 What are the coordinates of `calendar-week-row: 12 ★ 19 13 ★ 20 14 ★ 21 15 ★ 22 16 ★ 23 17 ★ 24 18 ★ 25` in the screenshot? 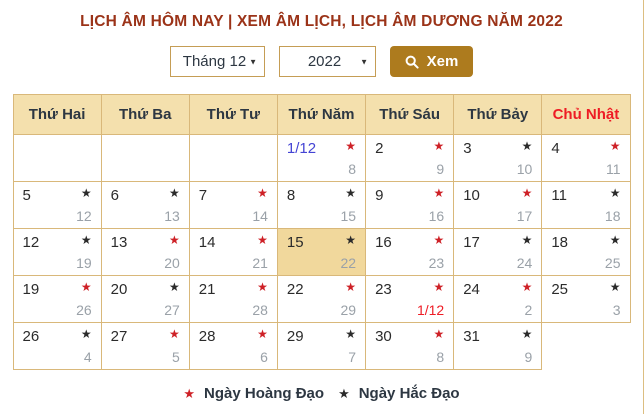 It's located at (321, 252).